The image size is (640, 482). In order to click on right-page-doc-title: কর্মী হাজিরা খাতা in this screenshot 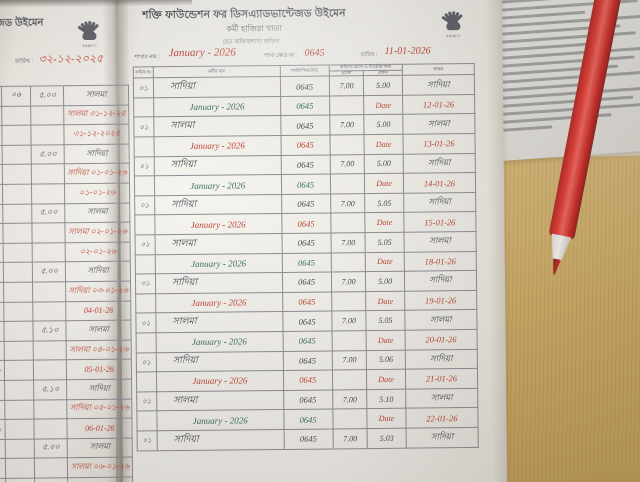, I will do `click(254, 28)`.